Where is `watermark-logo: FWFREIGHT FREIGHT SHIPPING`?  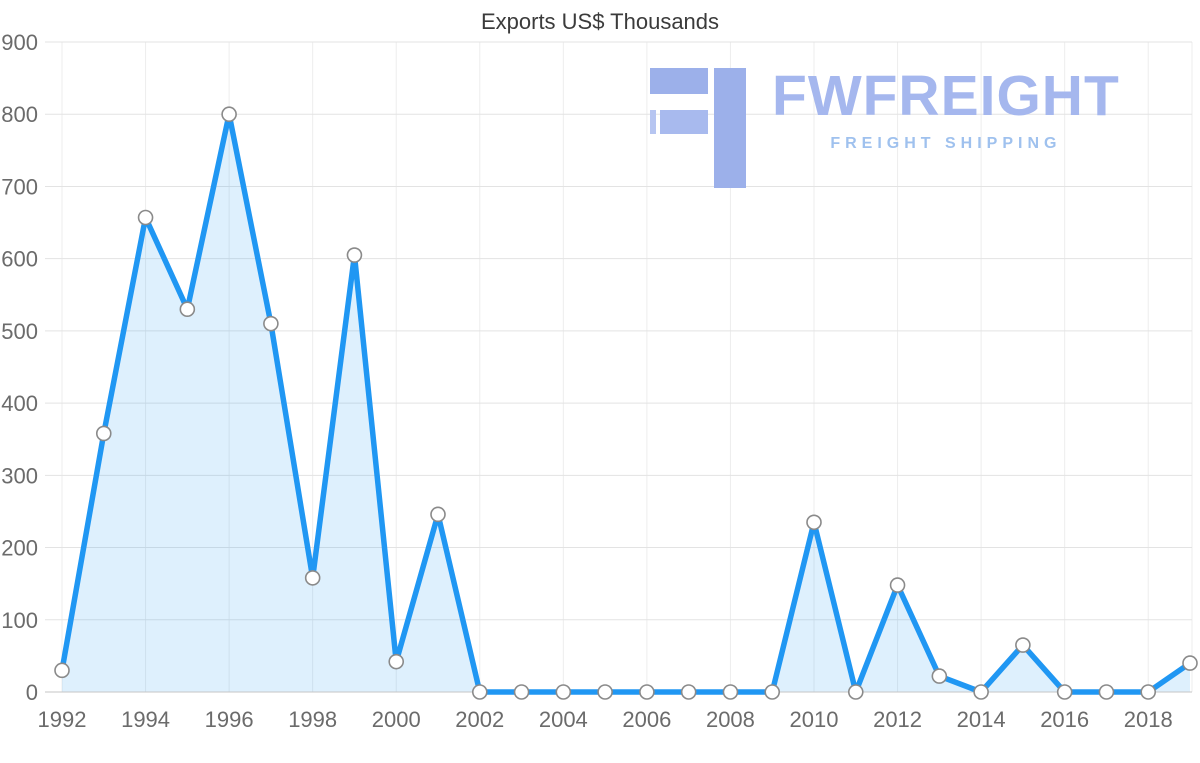 watermark-logo: FWFREIGHT FREIGHT SHIPPING is located at coordinates (885, 128).